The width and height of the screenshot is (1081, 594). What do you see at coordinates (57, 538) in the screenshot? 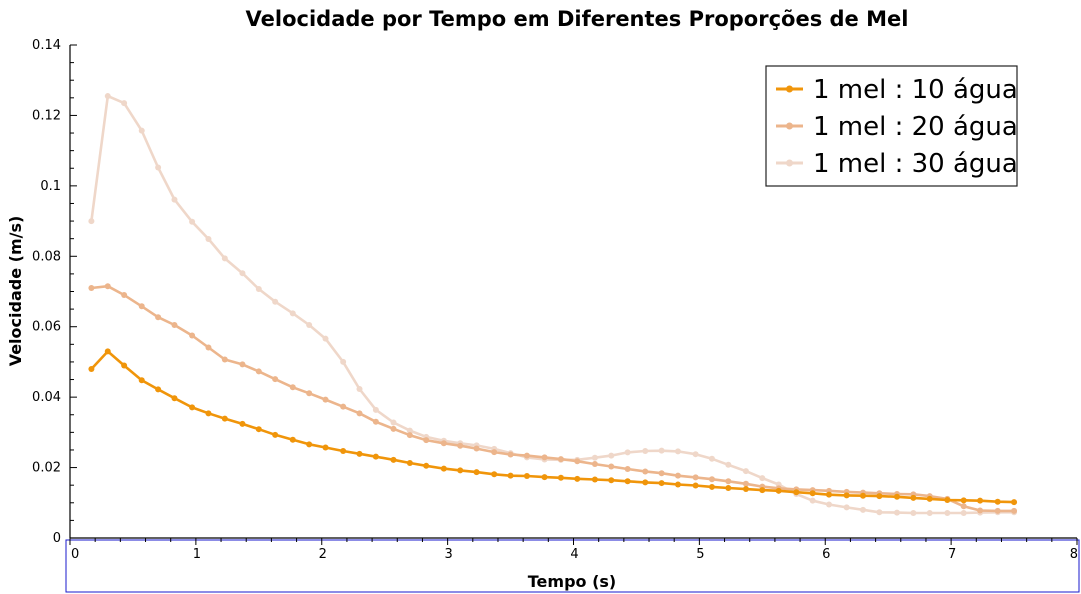
I see `y-tick-label: 0` at bounding box center [57, 538].